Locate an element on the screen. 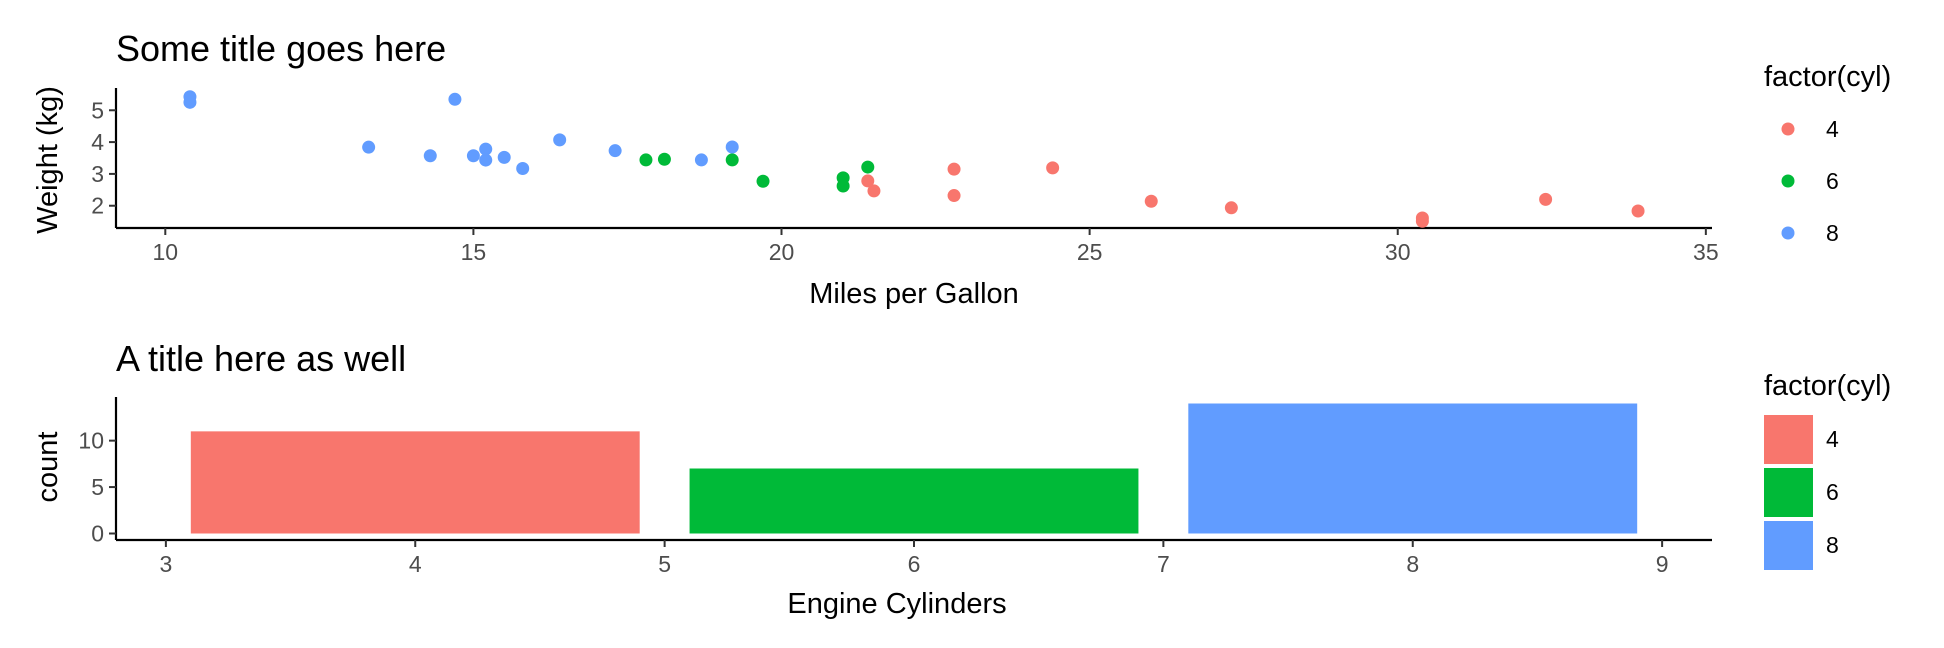 This screenshot has height=648, width=1944. scatter-legend-title: factor(cyl) is located at coordinates (1827, 77).